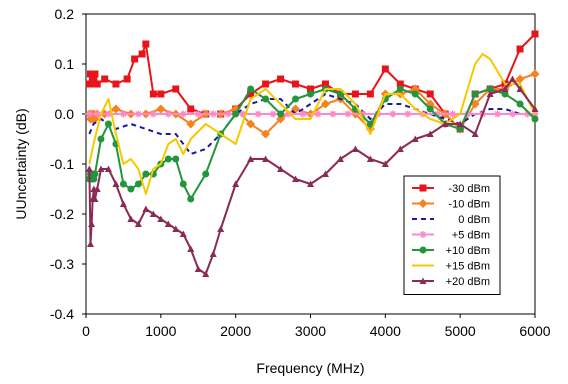 The width and height of the screenshot is (568, 384). What do you see at coordinates (451, 282) in the screenshot?
I see `legend-entry: +20 dBm` at bounding box center [451, 282].